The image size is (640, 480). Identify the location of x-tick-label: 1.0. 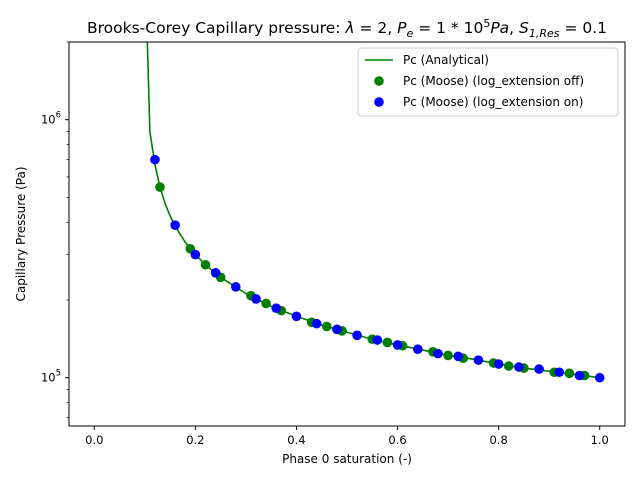
(600, 440).